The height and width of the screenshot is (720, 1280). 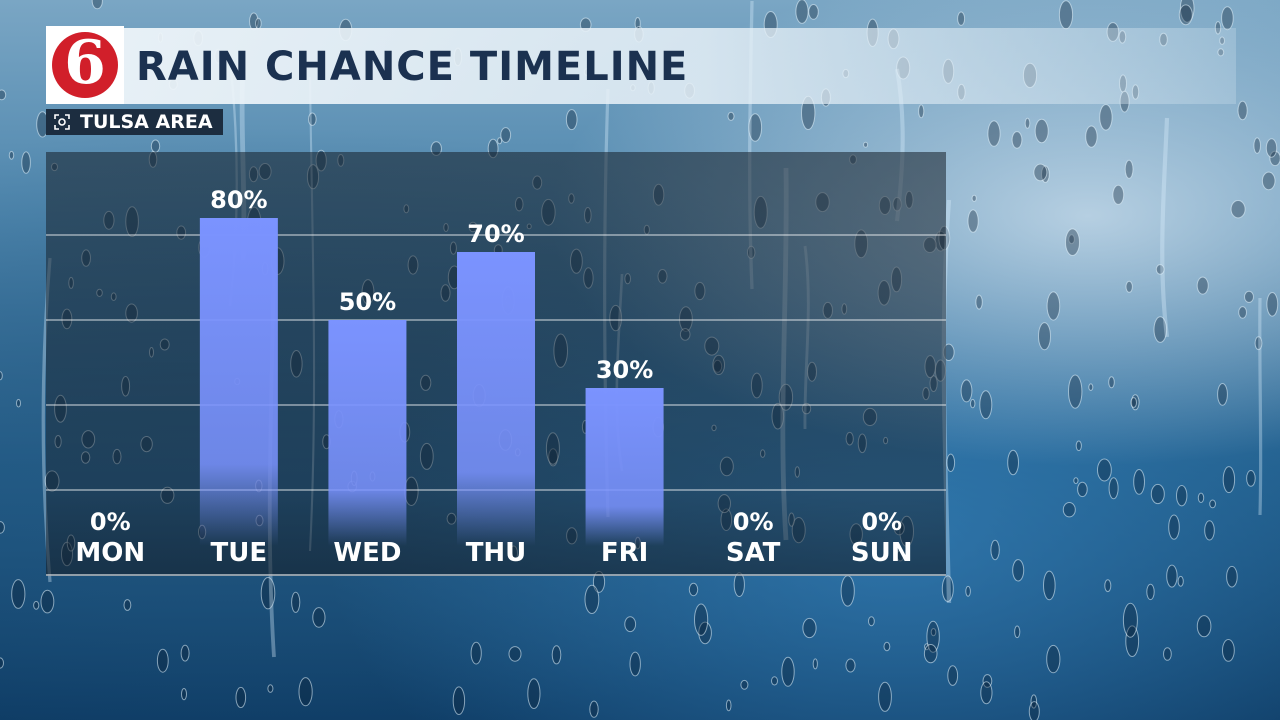 I want to click on bar-tue, so click(x=238, y=382).